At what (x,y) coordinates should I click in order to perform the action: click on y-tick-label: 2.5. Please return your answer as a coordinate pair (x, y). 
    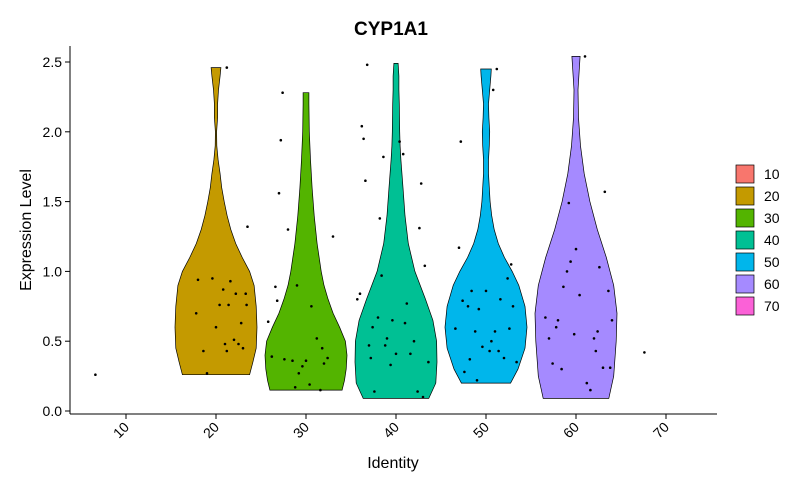
    Looking at the image, I should click on (53, 62).